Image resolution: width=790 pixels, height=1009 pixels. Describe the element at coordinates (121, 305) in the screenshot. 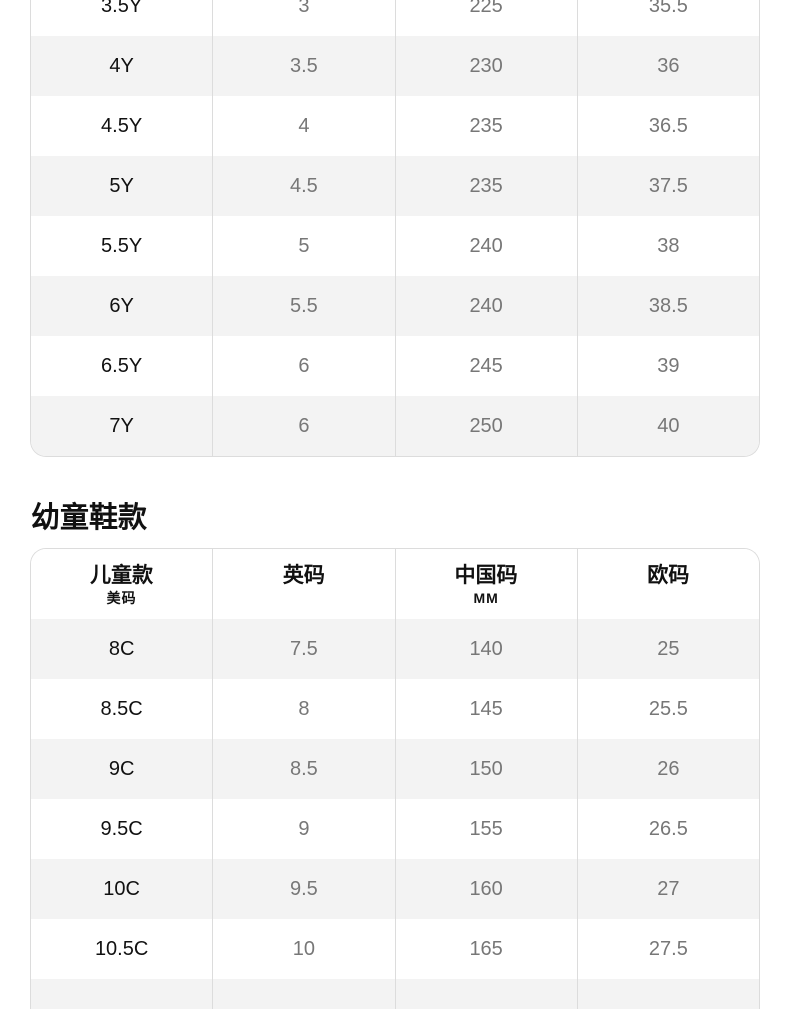

I see `table-cell: 6Y` at that location.